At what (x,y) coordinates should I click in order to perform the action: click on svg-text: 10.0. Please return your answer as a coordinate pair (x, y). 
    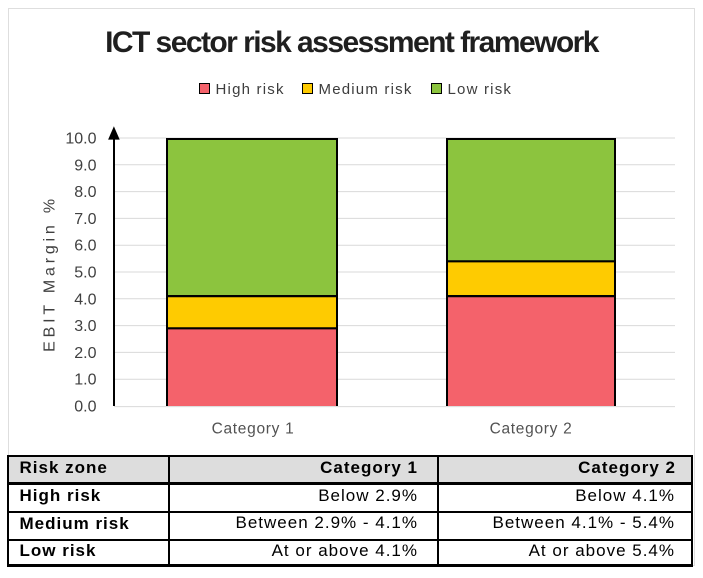
    Looking at the image, I should click on (80, 139).